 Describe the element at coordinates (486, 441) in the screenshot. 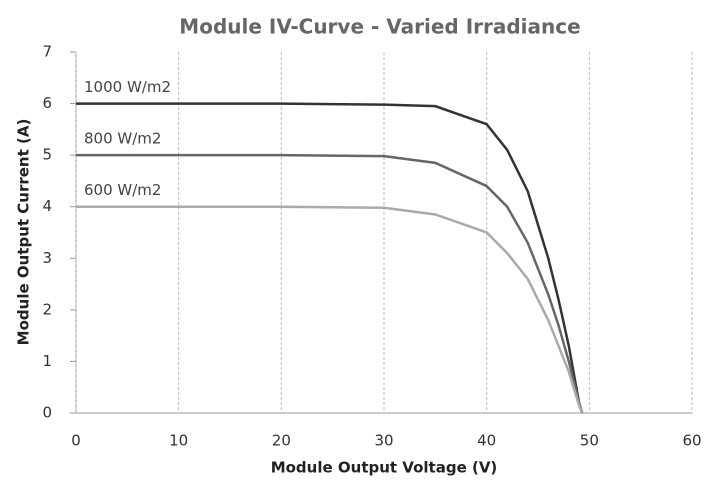

I see `x-tick-label: 40` at that location.